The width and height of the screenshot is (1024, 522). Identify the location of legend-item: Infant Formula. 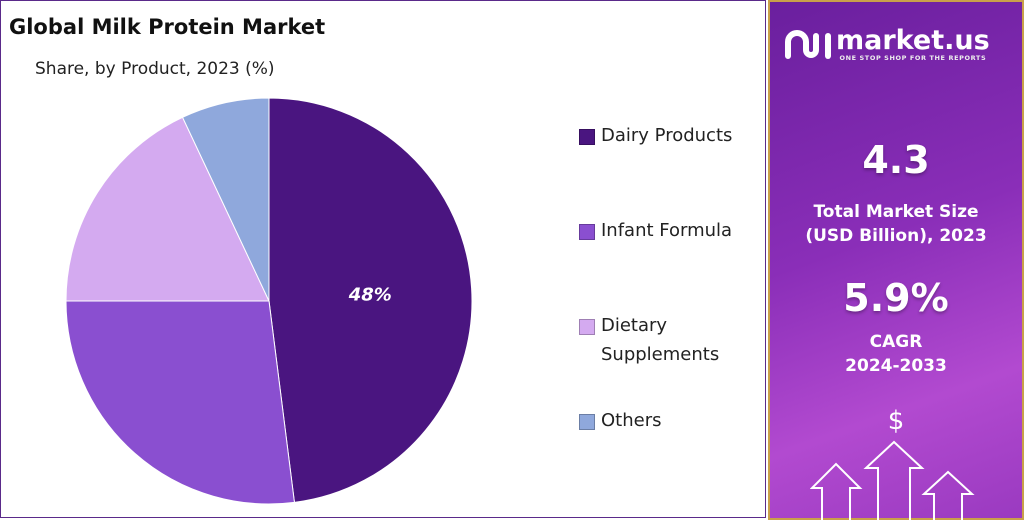
(655, 230).